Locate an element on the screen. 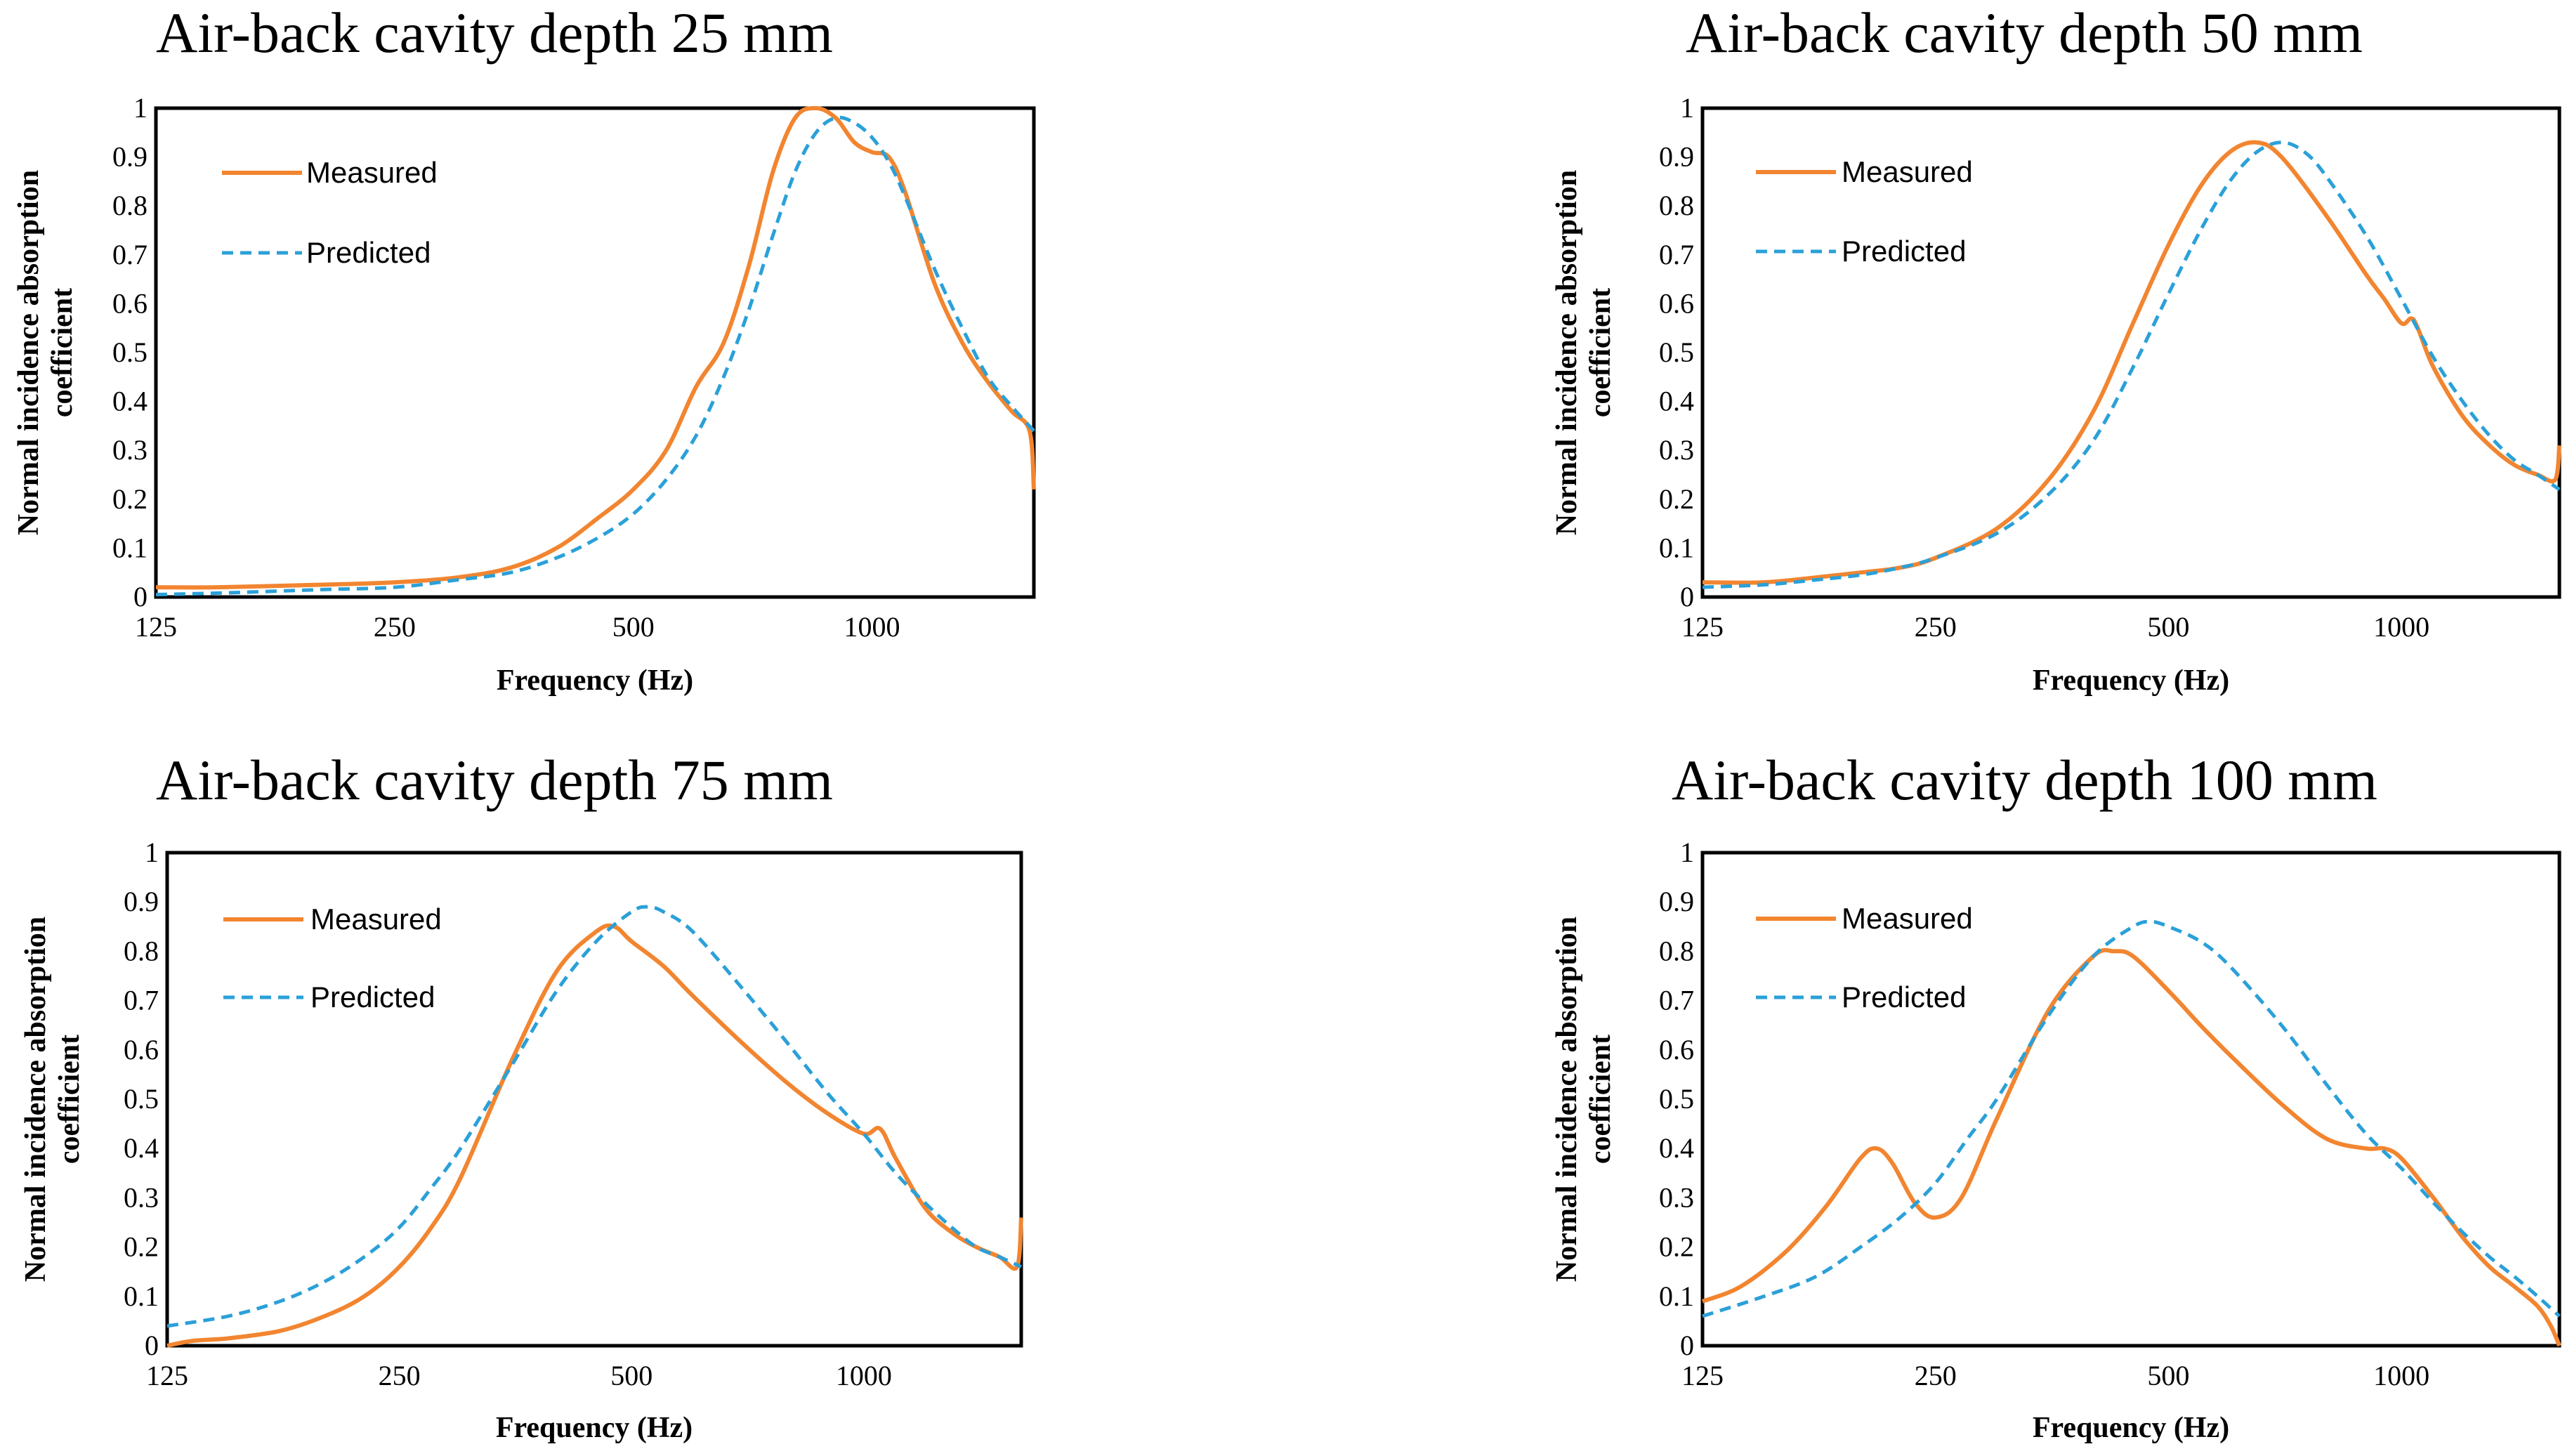  panel-title: Air-back cavity depth 50 mm is located at coordinates (2024, 33).